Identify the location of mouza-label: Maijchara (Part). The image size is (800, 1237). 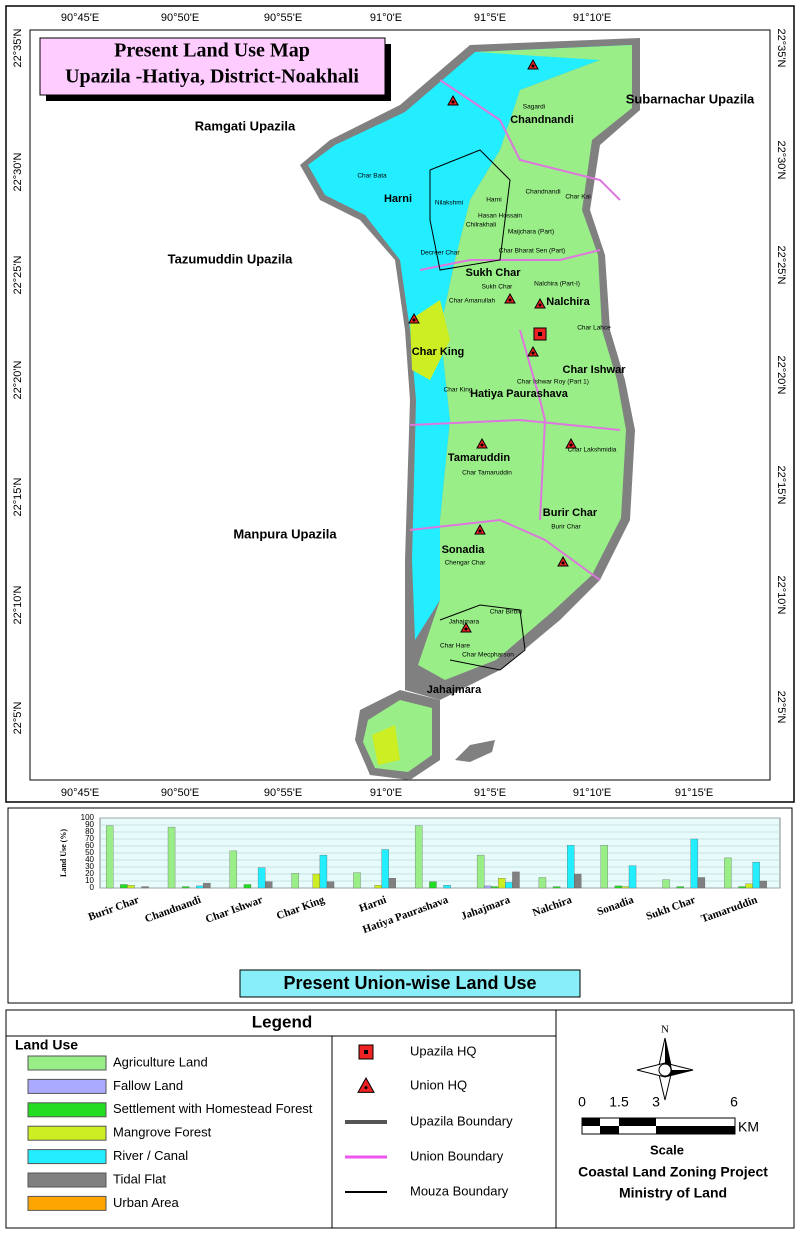
(531, 232).